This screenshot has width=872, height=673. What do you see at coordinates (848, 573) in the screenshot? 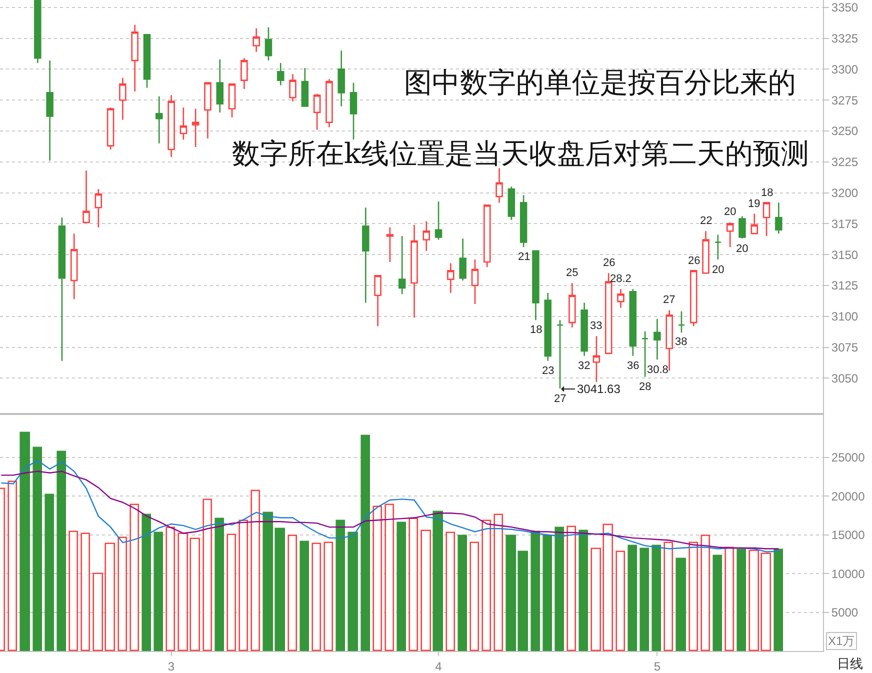
I see `y-tick-label: 10000` at bounding box center [848, 573].